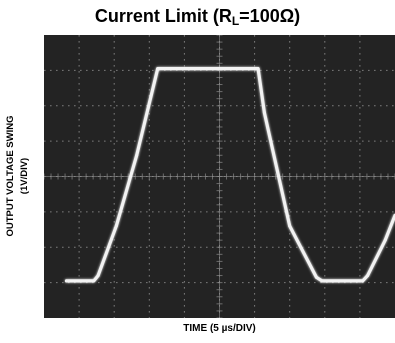 This screenshot has height=343, width=395. I want to click on y-axis-label-line2: (1V/DIV), so click(24, 176).